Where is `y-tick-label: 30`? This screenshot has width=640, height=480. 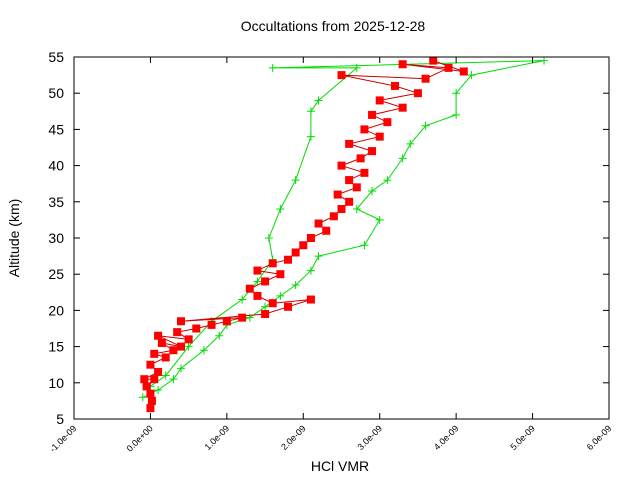 y-tick-label: 30 is located at coordinates (56, 238).